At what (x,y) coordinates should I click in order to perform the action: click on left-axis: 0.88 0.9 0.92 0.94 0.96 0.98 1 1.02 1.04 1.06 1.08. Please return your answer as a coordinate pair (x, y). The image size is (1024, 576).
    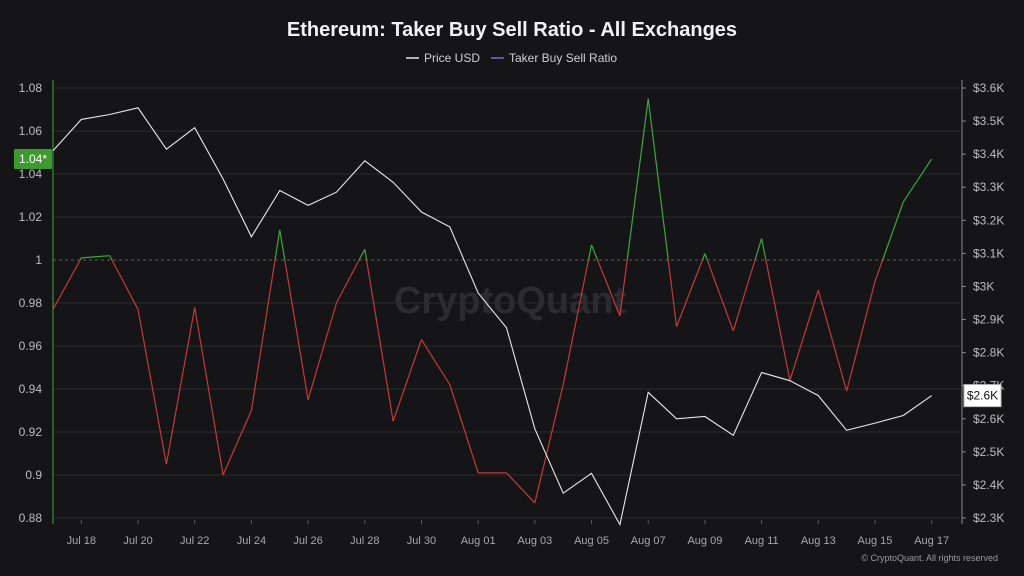
    Looking at the image, I should click on (36, 302).